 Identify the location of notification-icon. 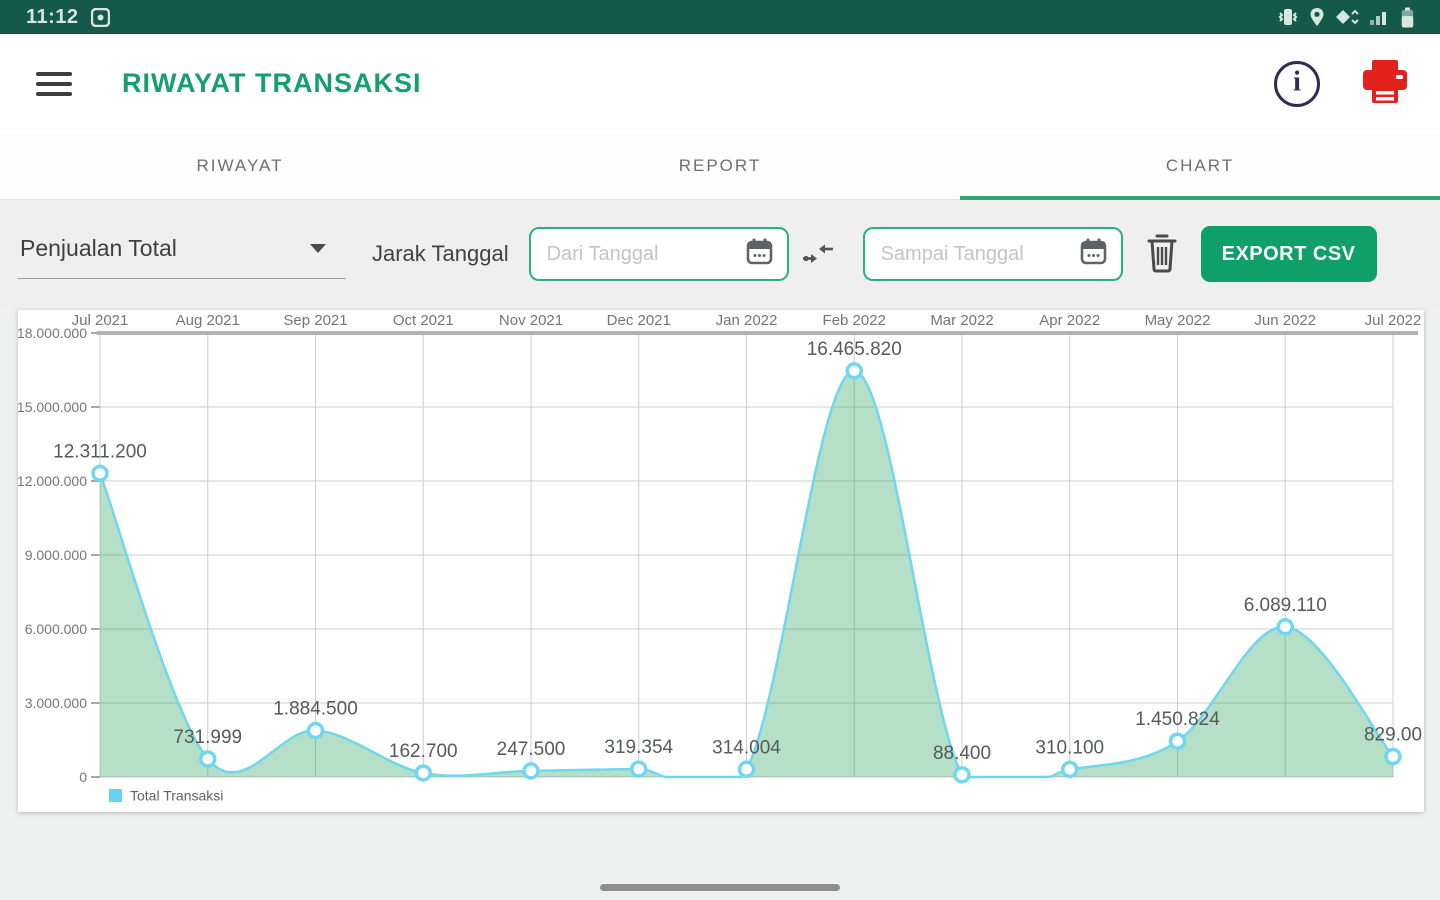
(100, 17).